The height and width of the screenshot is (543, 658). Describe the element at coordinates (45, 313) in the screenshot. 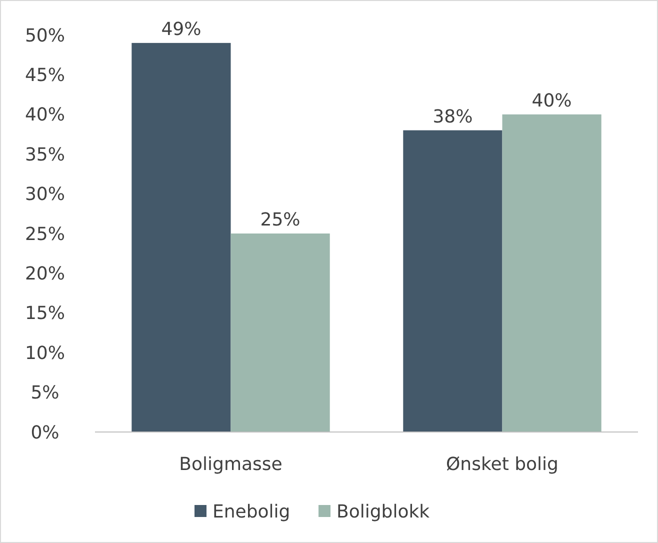

I see `y-tick-label: 15%` at that location.